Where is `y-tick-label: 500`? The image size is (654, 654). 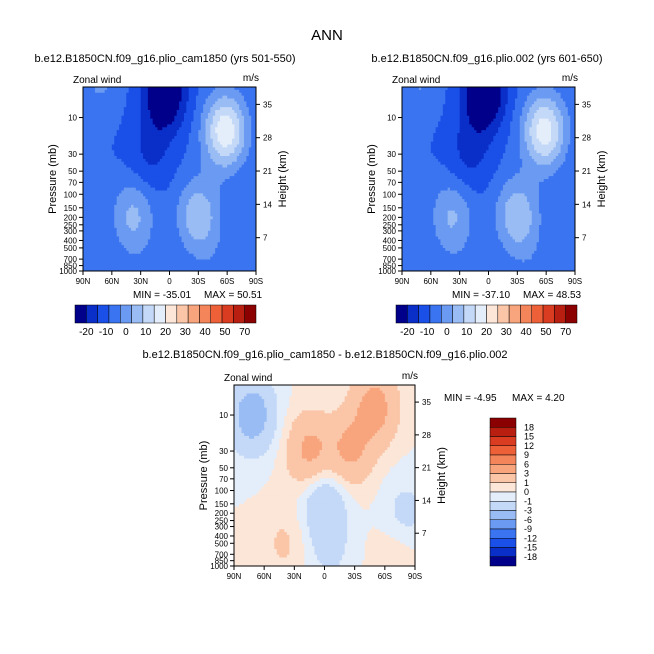
y-tick-label: 500 is located at coordinates (71, 248).